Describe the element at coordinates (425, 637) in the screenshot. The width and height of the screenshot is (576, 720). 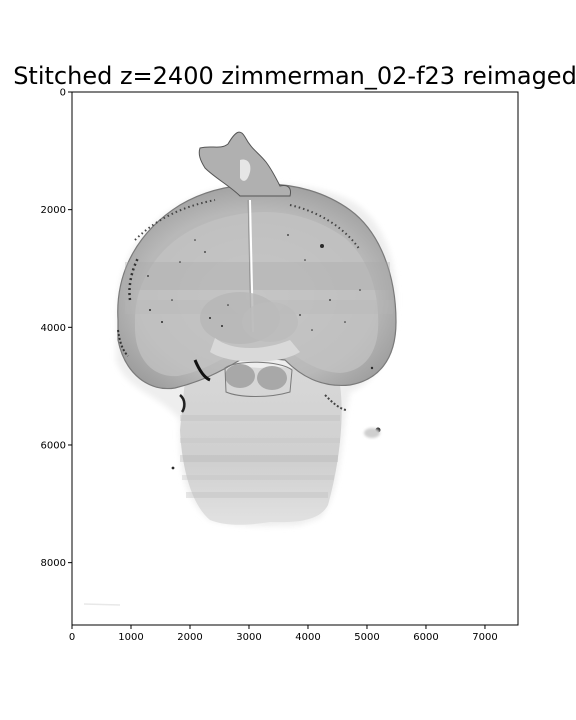
I see `x-tick-label: 6000` at that location.